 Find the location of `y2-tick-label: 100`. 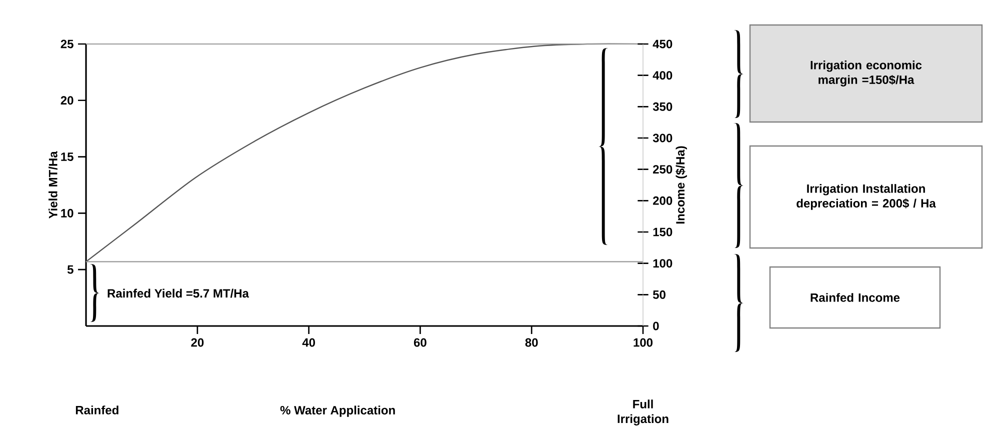

y2-tick-label: 100 is located at coordinates (662, 263).